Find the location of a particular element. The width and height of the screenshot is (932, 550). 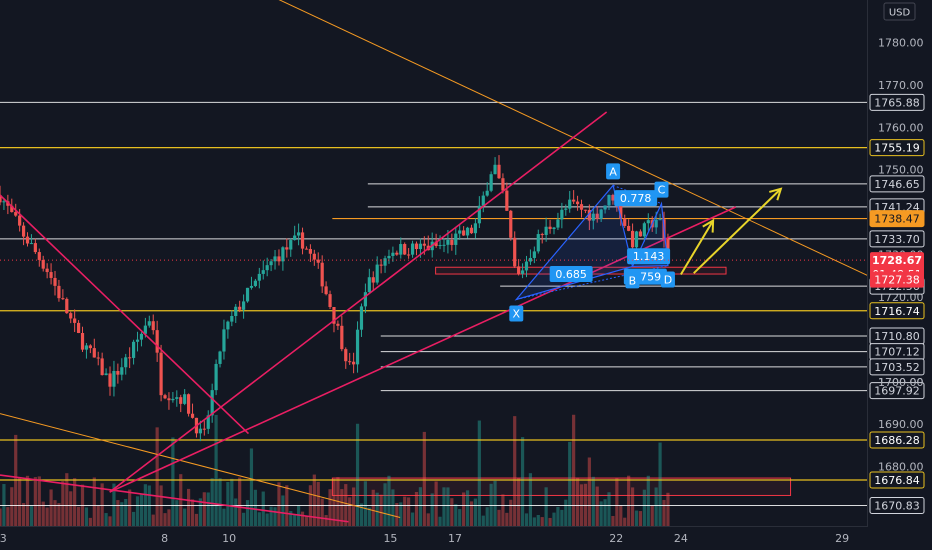

harmonic-point-label: A is located at coordinates (613, 171).